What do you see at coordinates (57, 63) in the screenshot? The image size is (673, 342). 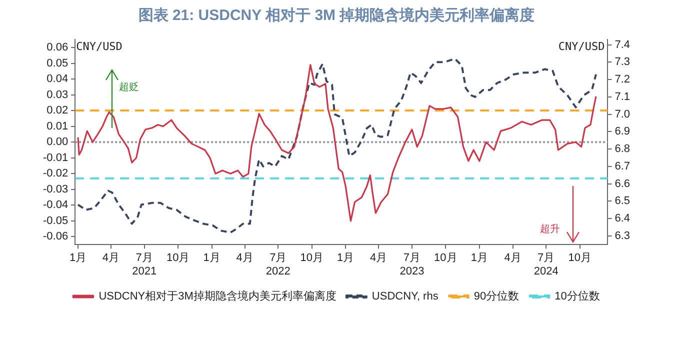 I see `y-tick-label: 0.05` at bounding box center [57, 63].